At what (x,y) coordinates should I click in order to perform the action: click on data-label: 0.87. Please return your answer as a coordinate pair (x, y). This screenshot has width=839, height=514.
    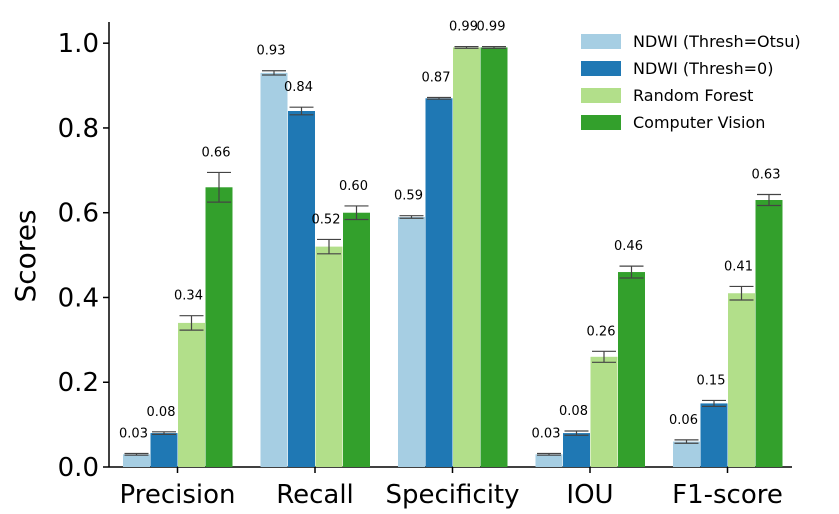
    Looking at the image, I should click on (436, 77).